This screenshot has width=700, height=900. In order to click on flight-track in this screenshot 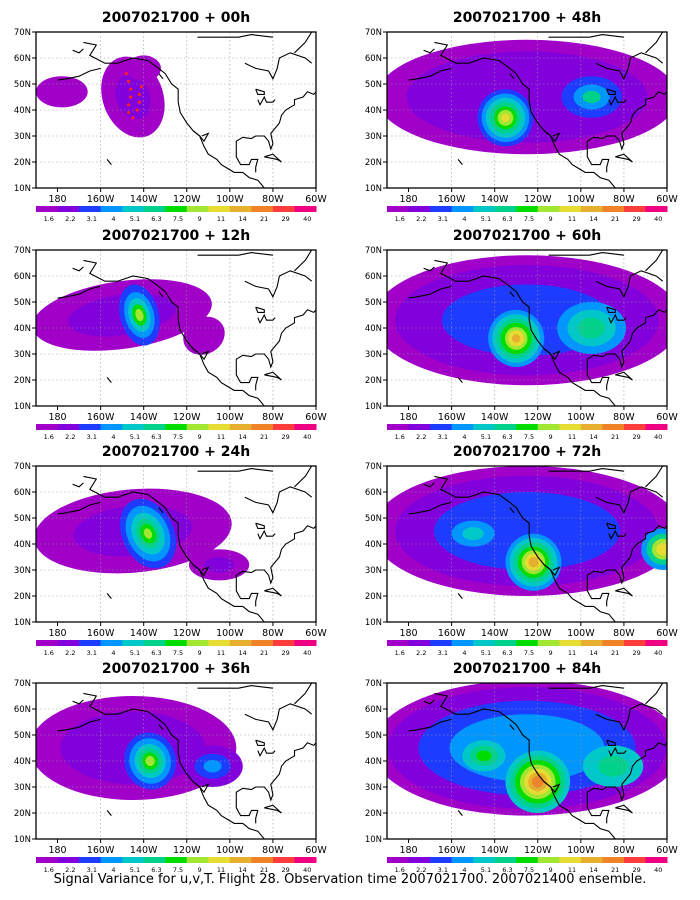, I will do `click(134, 96)`.